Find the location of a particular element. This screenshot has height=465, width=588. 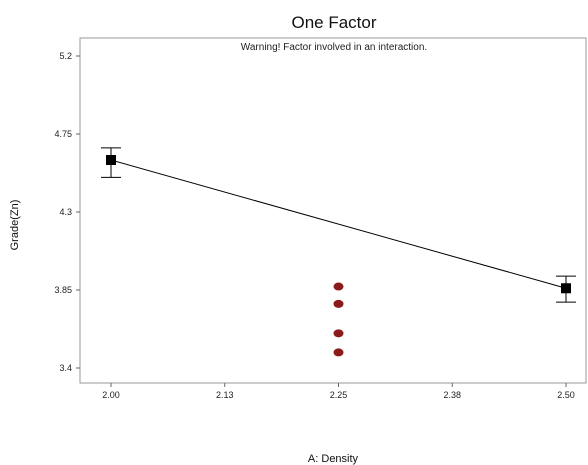

y-tick-label: 3.85 is located at coordinates (63, 290).